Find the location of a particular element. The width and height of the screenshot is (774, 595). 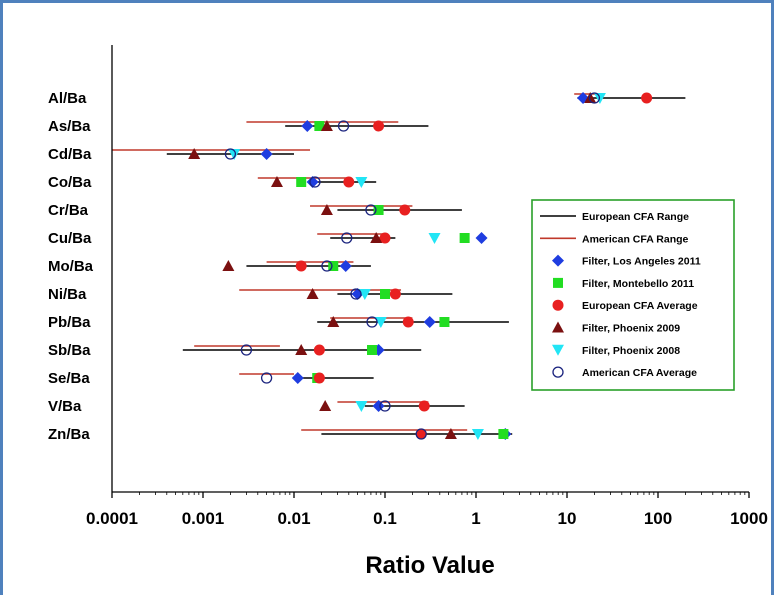

legend-label: European CFA Average is located at coordinates (640, 306).